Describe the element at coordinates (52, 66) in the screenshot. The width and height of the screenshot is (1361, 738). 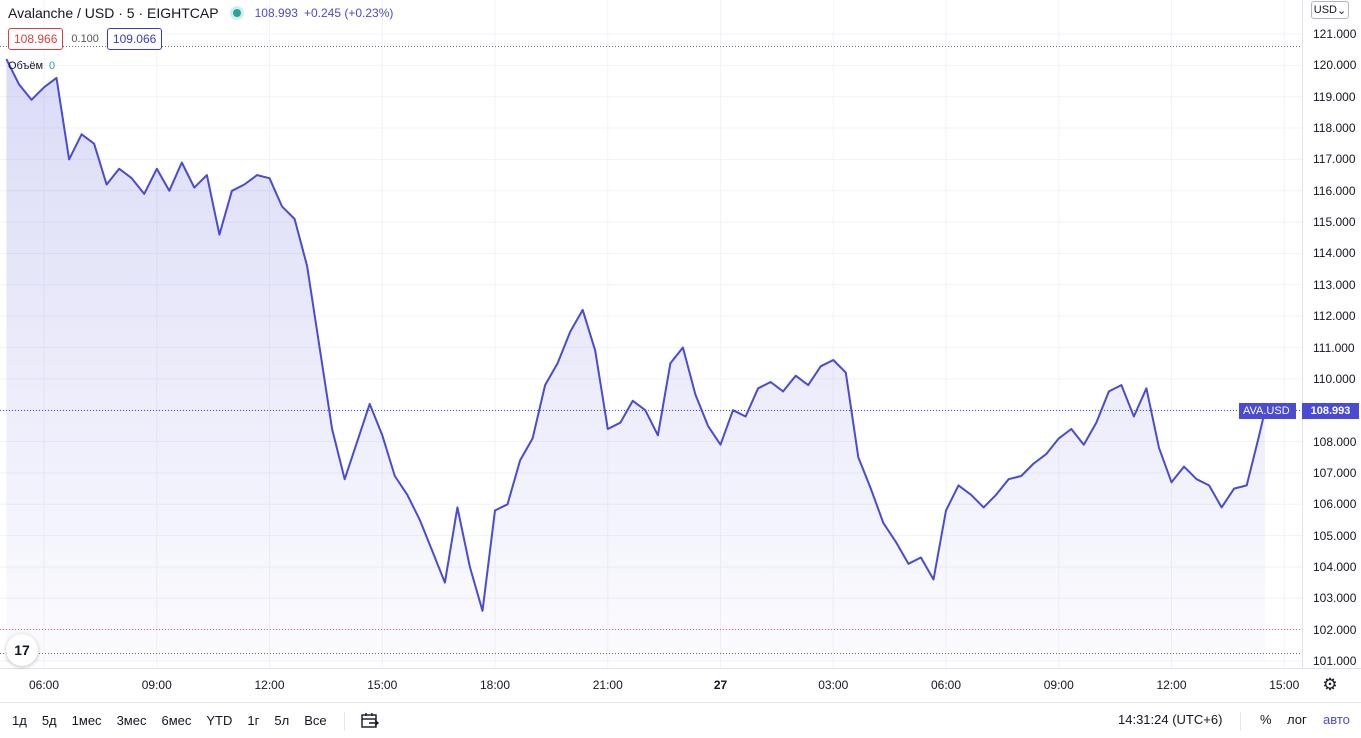
I see `volume-value: 0` at that location.